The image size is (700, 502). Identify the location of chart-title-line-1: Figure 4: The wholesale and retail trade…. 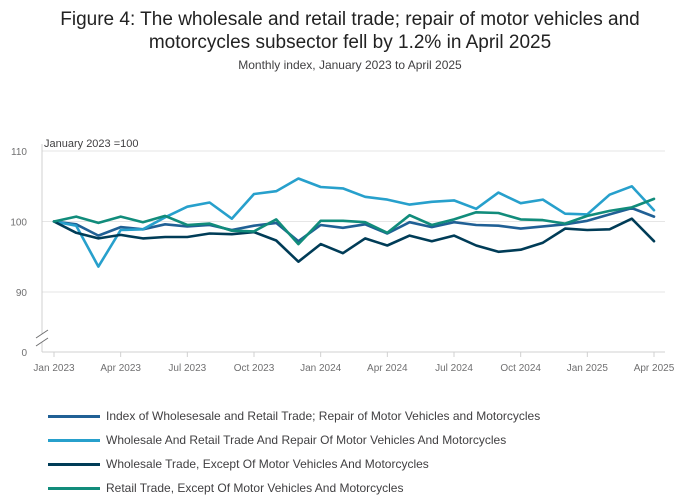
(350, 19).